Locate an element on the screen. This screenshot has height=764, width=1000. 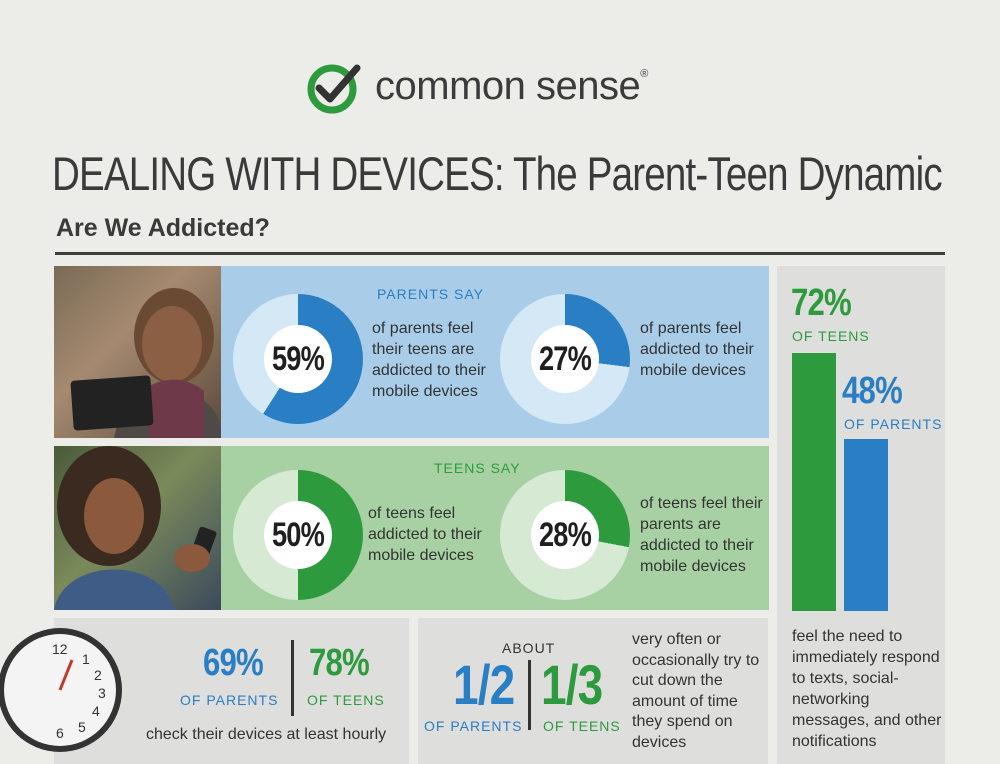
section-heading: Are We Addicted? is located at coordinates (163, 228).